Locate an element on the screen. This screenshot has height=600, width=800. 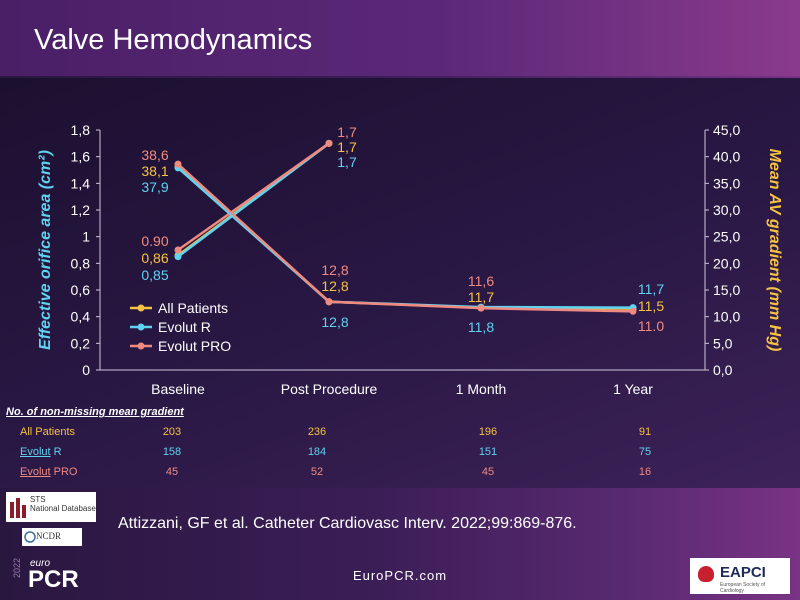
table-cell: 203 is located at coordinates (172, 432).